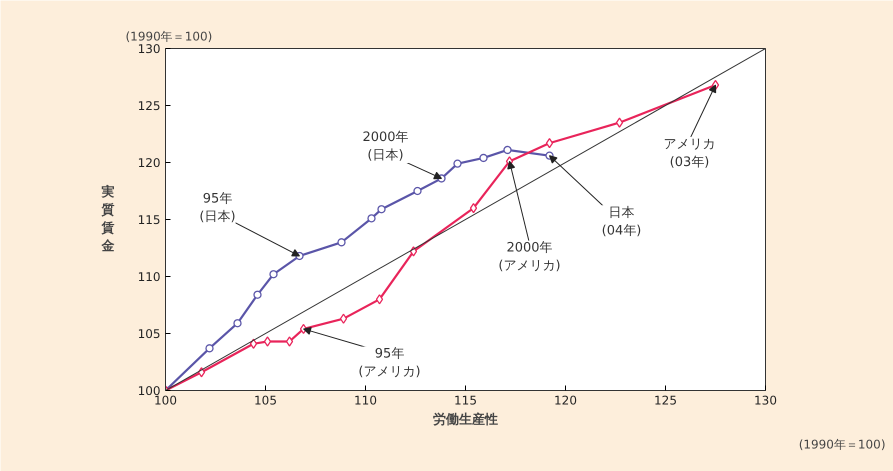 The width and height of the screenshot is (893, 471). Describe the element at coordinates (149, 334) in the screenshot. I see `y-tick-label: 105` at that location.